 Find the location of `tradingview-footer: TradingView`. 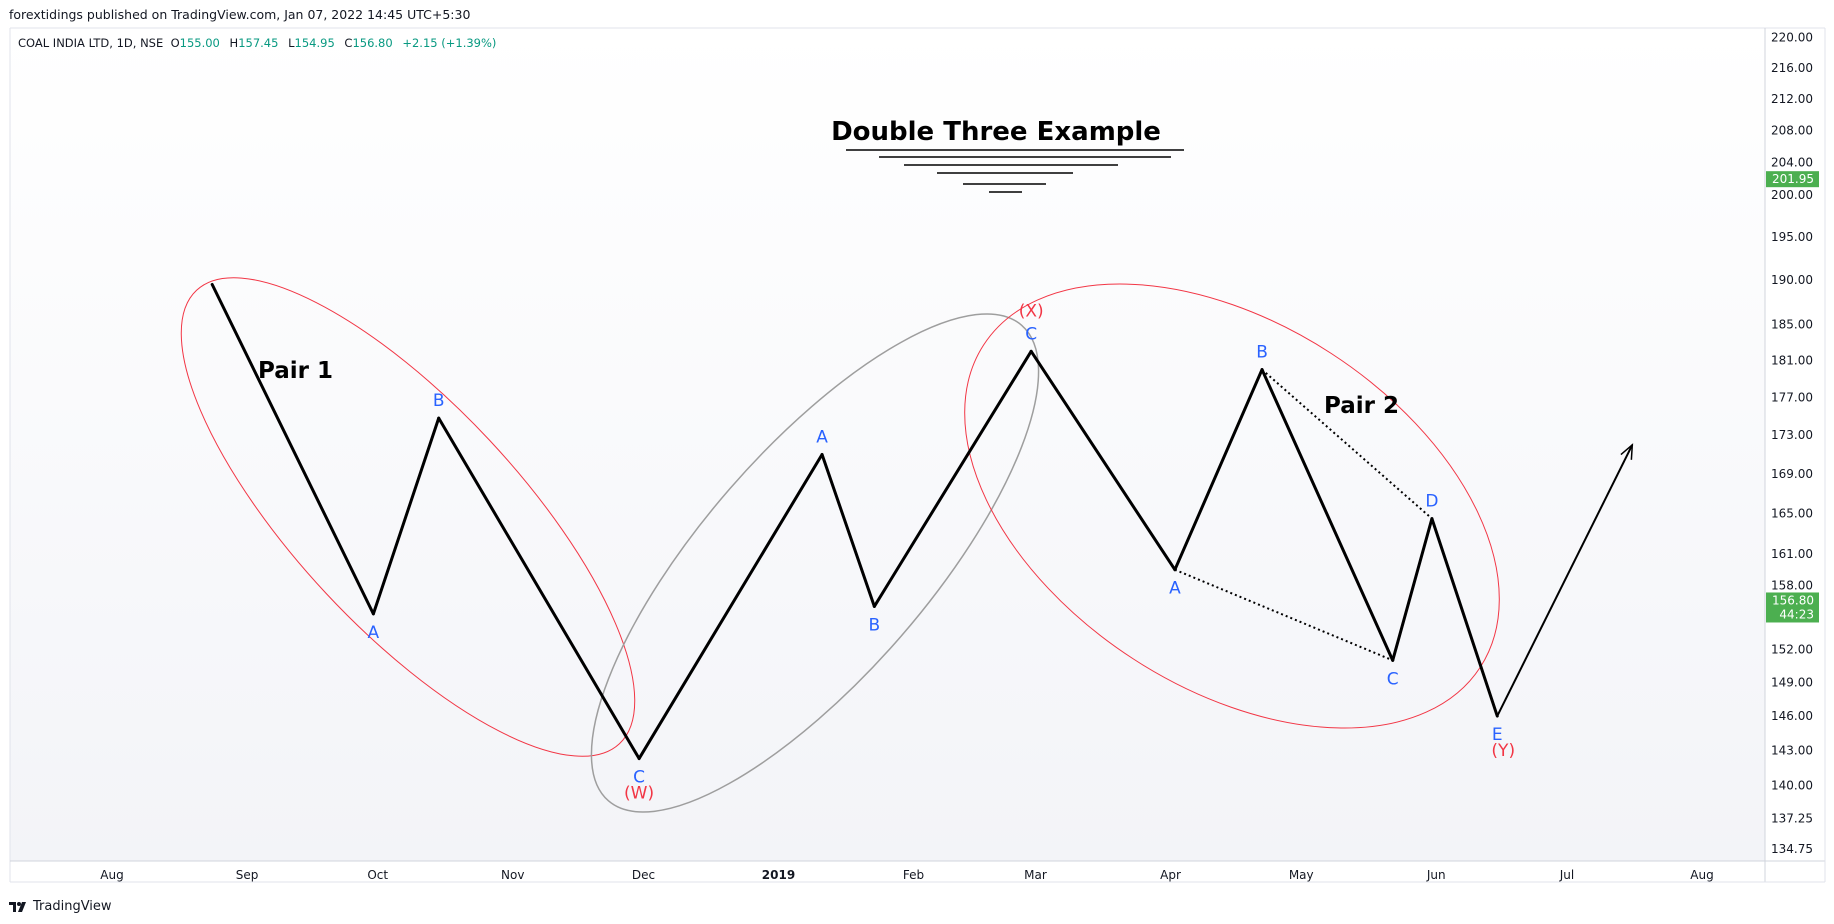

tradingview-footer: TradingView is located at coordinates (60, 906).